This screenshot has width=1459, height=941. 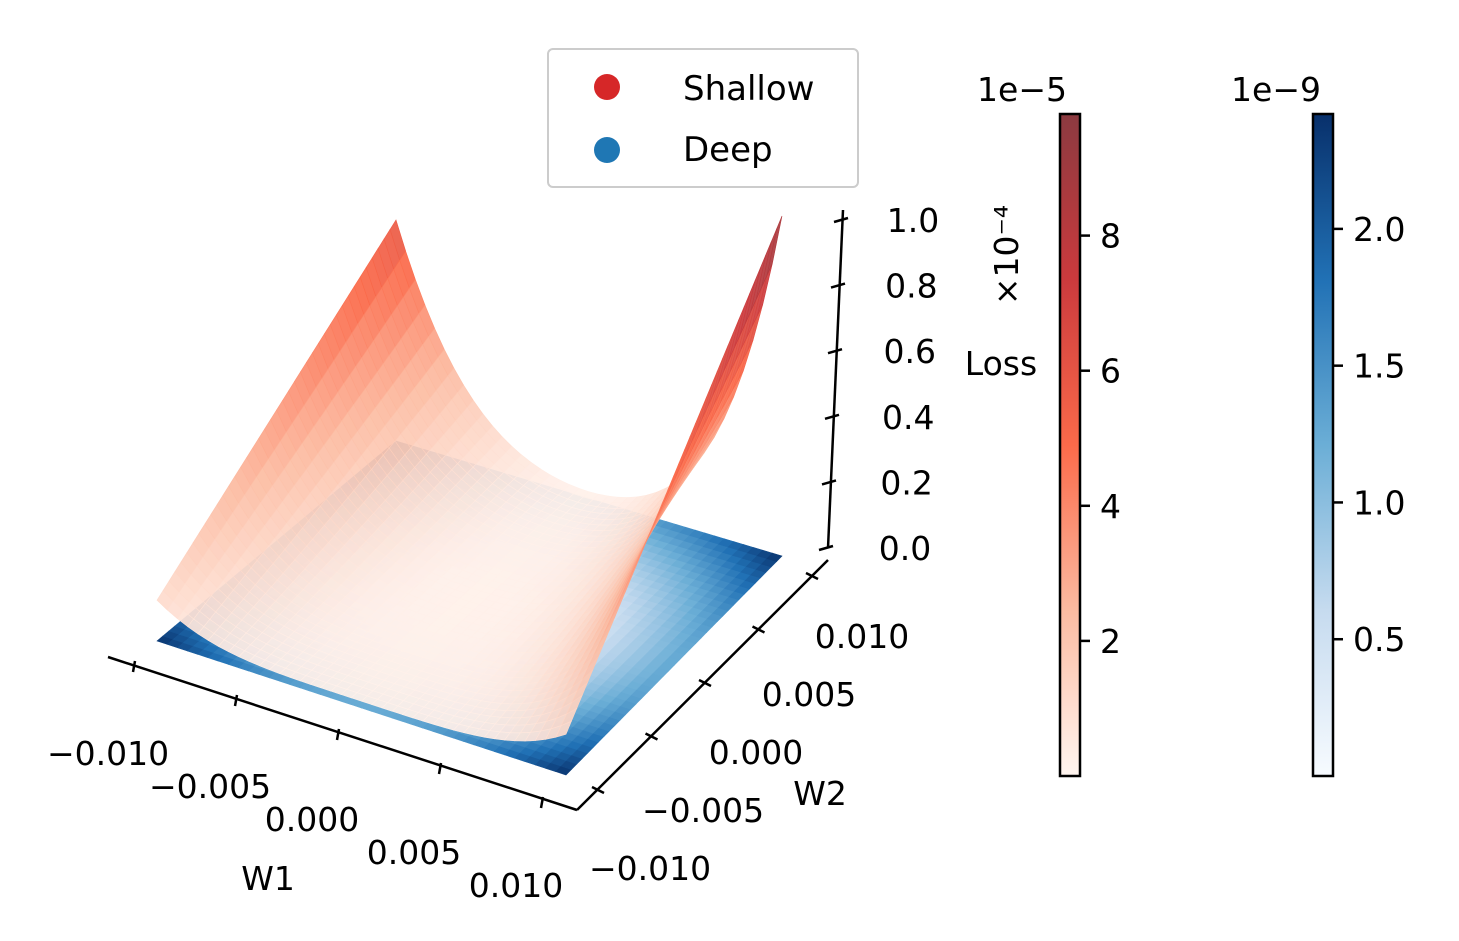 I want to click on legend: Shallow Deep, so click(x=703, y=118).